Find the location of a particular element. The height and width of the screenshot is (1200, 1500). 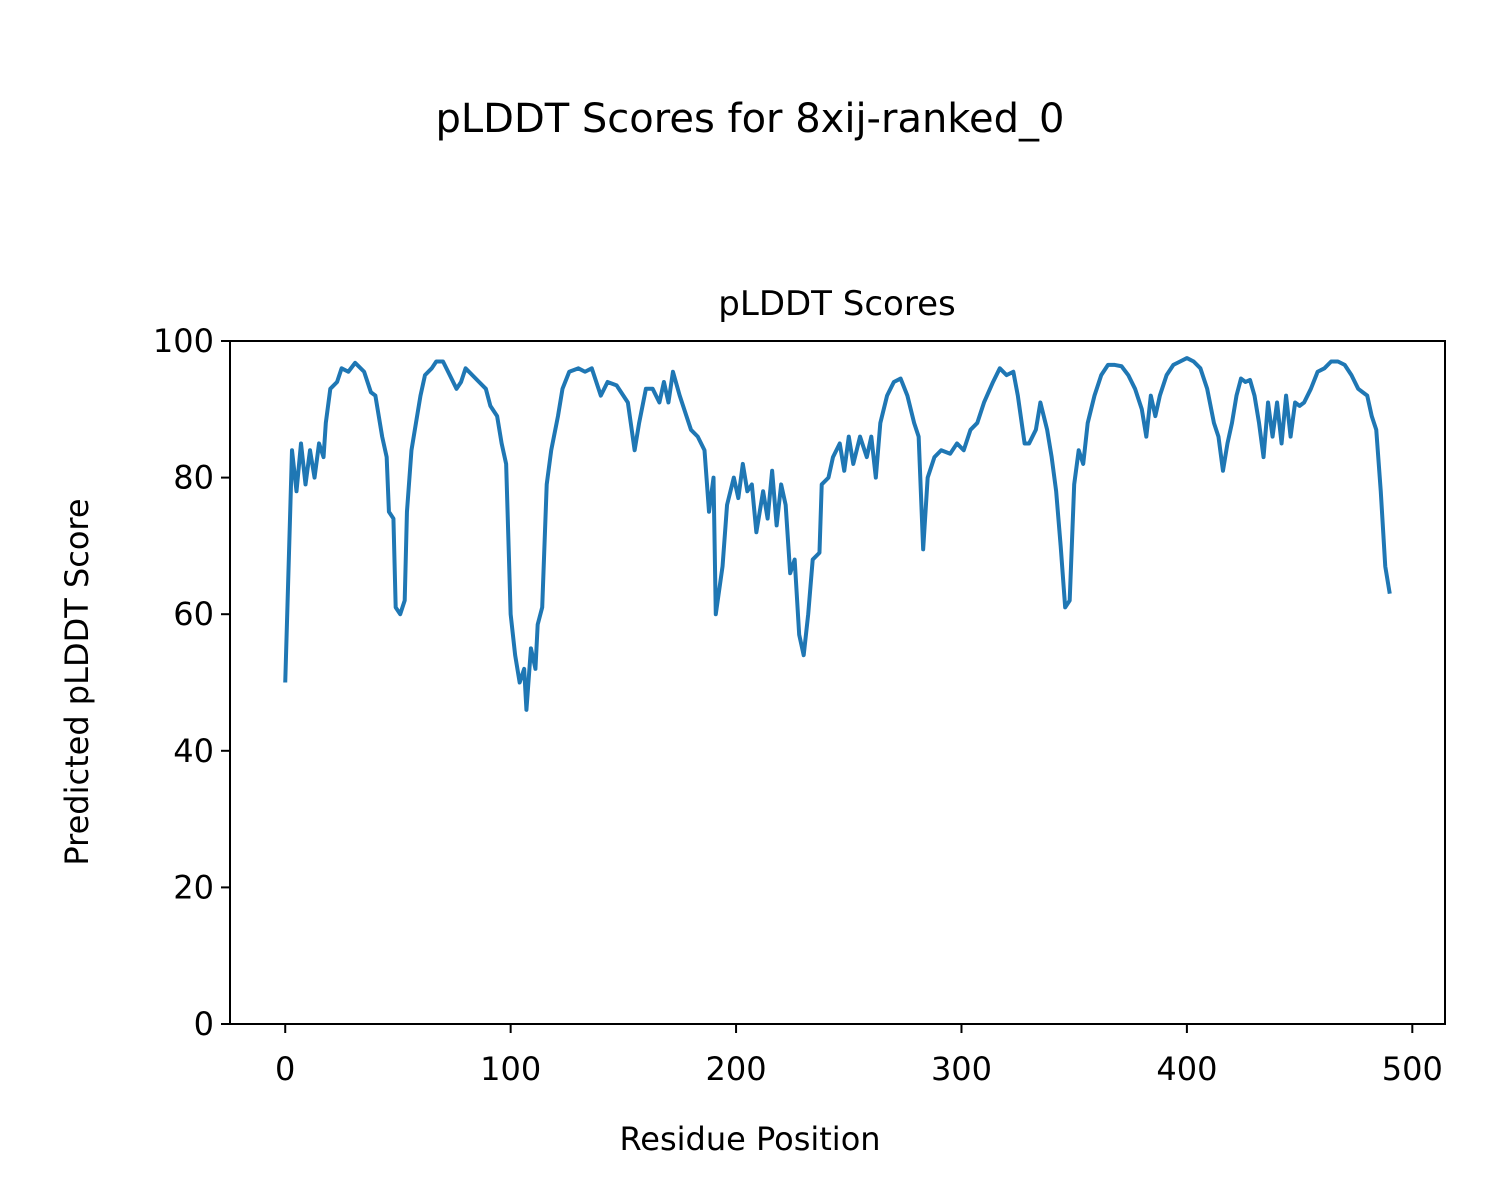

y-tick-label: 0 is located at coordinates (204, 1024).